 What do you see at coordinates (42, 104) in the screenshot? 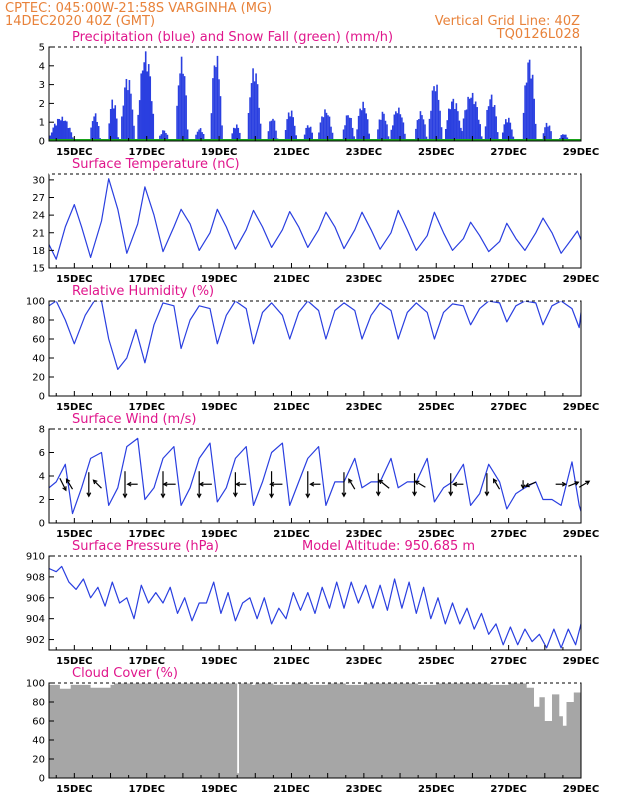
I see `ytick-label: 2` at bounding box center [42, 104].